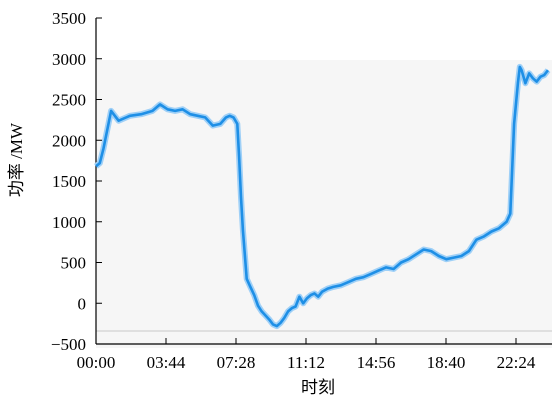 The width and height of the screenshot is (552, 402). What do you see at coordinates (516, 362) in the screenshot?
I see `x-tick-label: 22:24` at bounding box center [516, 362].